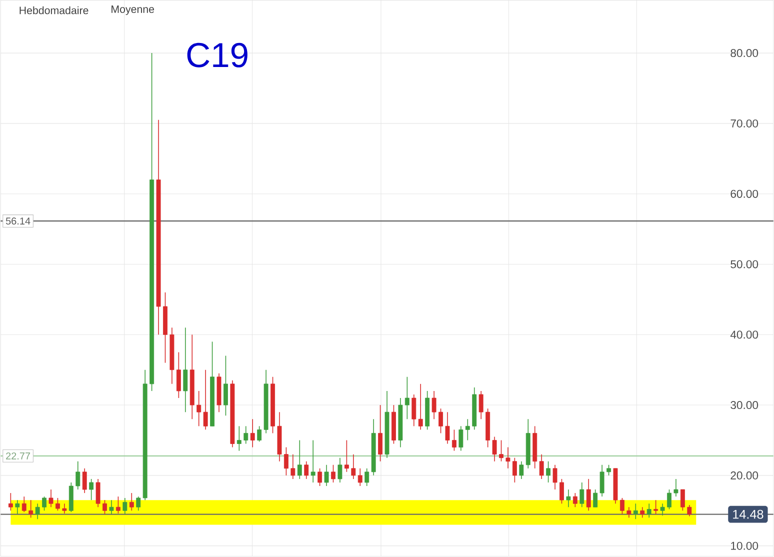  Describe the element at coordinates (748, 514) in the screenshot. I see `ref-line-label: 14.48` at that location.